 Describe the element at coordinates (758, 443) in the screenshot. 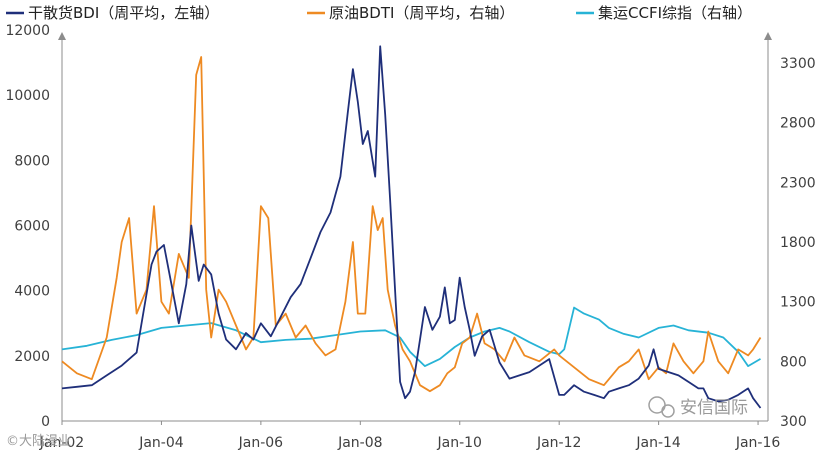

I see `x-tick-label: Jan-16` at that location.